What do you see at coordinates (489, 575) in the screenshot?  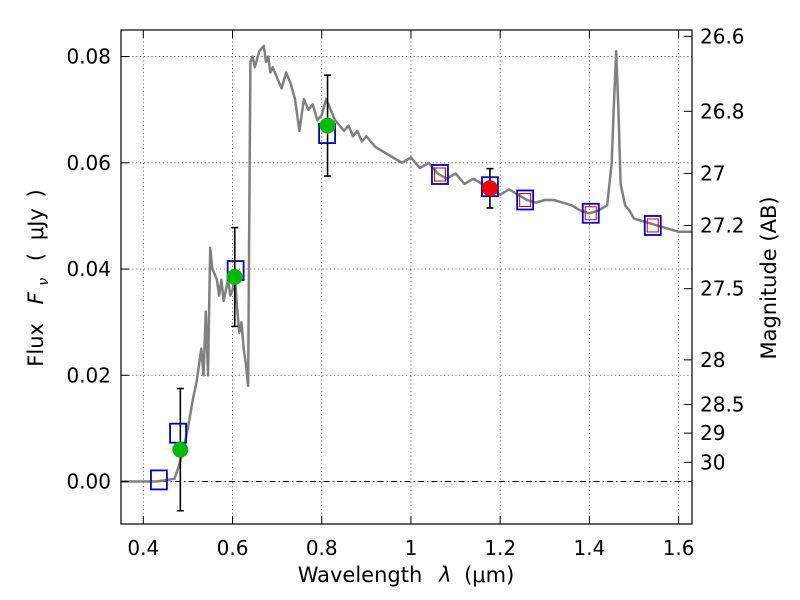 I see `x-axis-title-unit: (μm)` at bounding box center [489, 575].